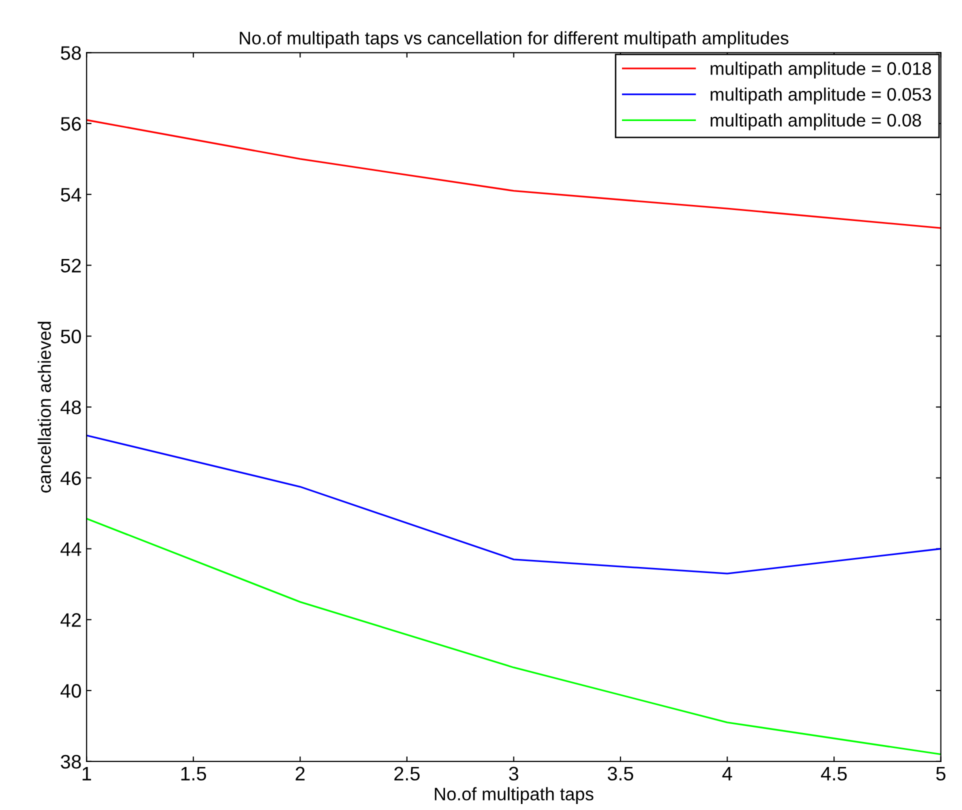 The height and width of the screenshot is (810, 962). I want to click on x-tick-label: 1.5, so click(193, 773).